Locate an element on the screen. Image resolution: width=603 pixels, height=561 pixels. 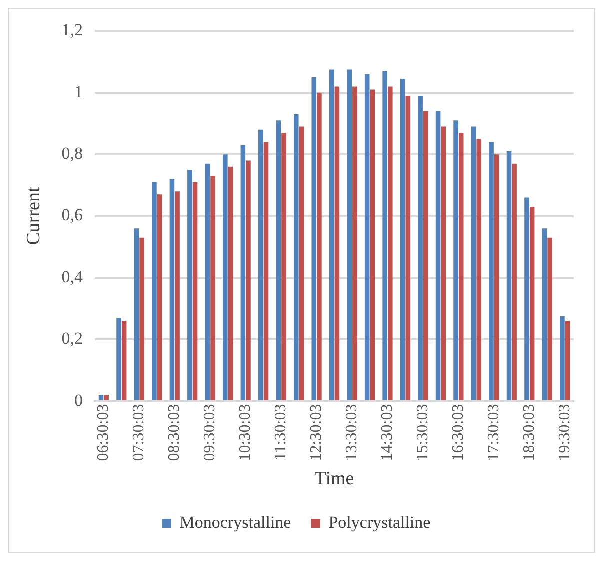
x-axis-title: Time is located at coordinates (334, 479).